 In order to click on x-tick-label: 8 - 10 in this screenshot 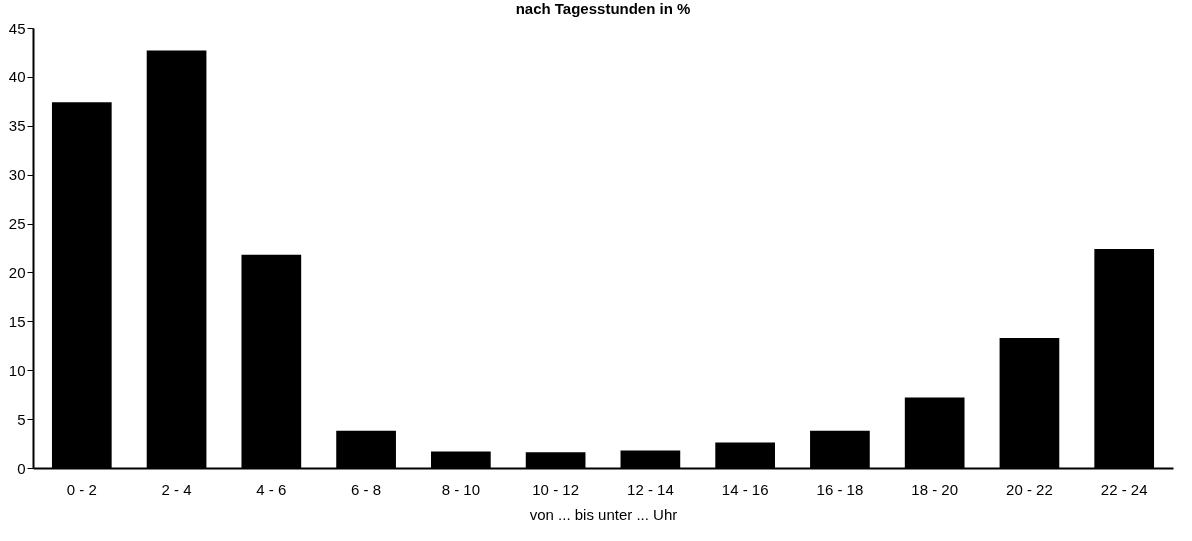, I will do `click(461, 489)`.